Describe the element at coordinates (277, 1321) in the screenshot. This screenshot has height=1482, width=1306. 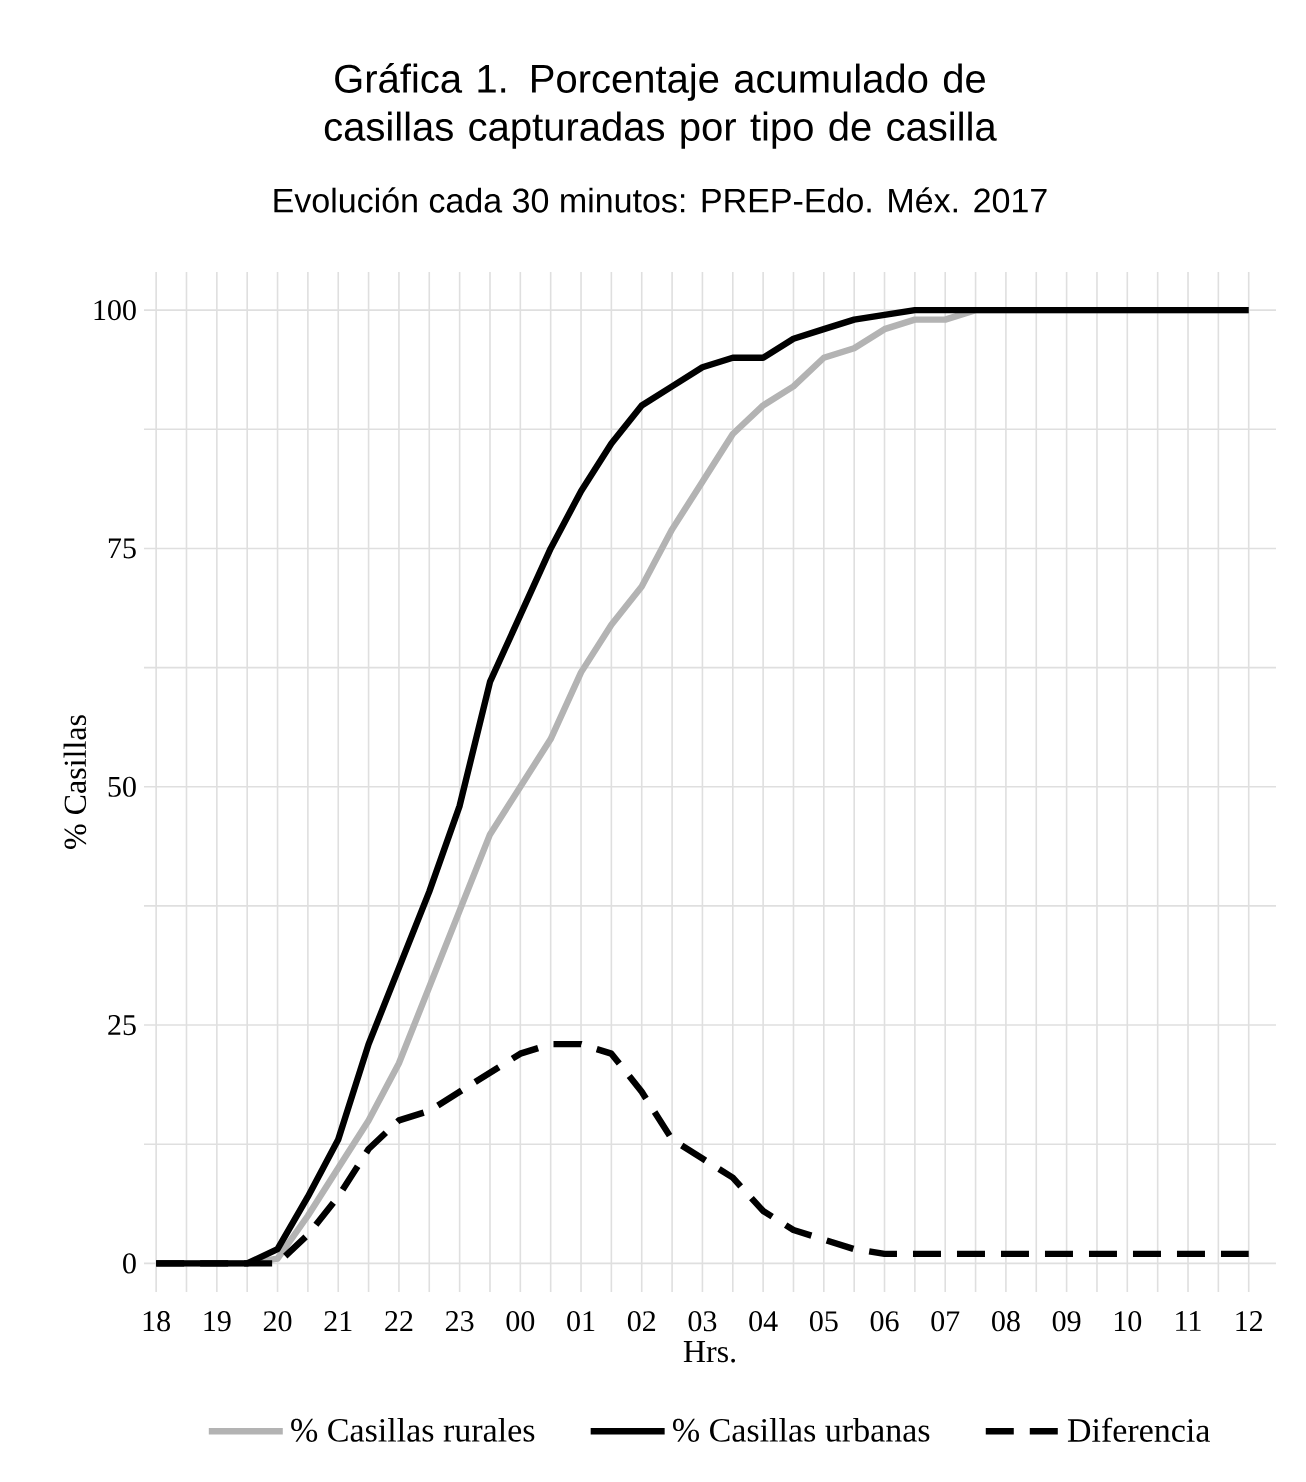
I see `x-tick-label: 20` at that location.